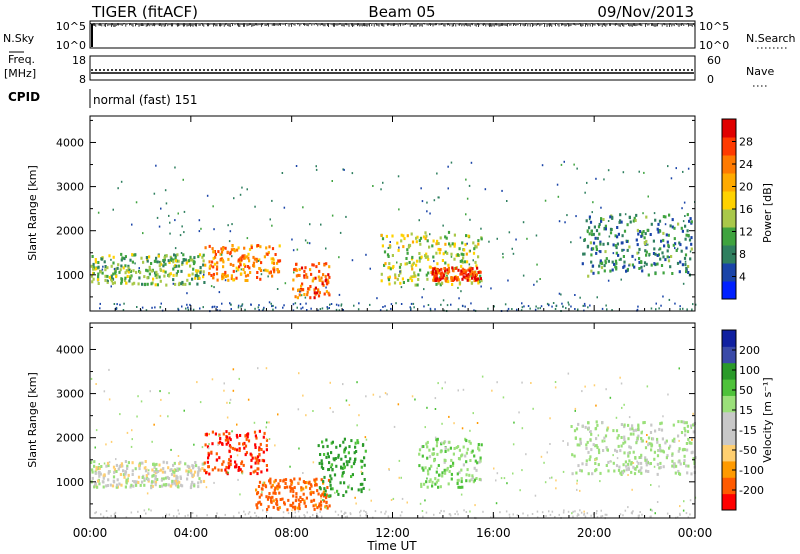 The height and width of the screenshot is (554, 800). Describe the element at coordinates (291, 533) in the screenshot. I see `time-tick-label: 08:00` at that location.